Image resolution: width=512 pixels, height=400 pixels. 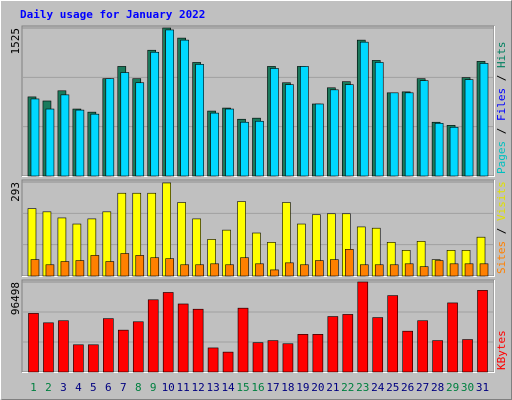 I want to click on y-tick-label: 96498, so click(x=15, y=298).